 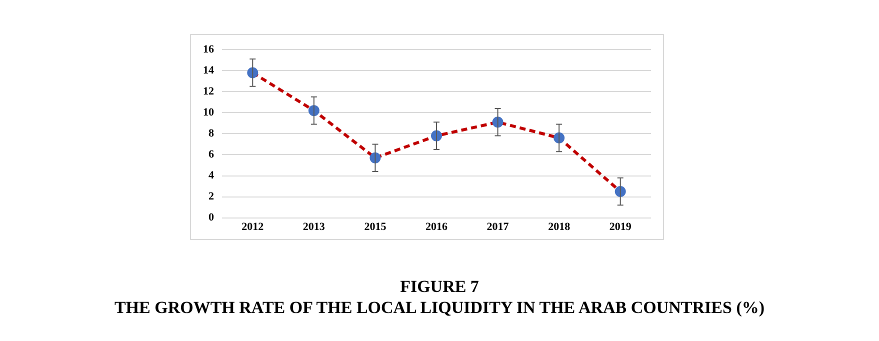 What do you see at coordinates (439, 286) in the screenshot?
I see `text: FIGURE 7` at bounding box center [439, 286].